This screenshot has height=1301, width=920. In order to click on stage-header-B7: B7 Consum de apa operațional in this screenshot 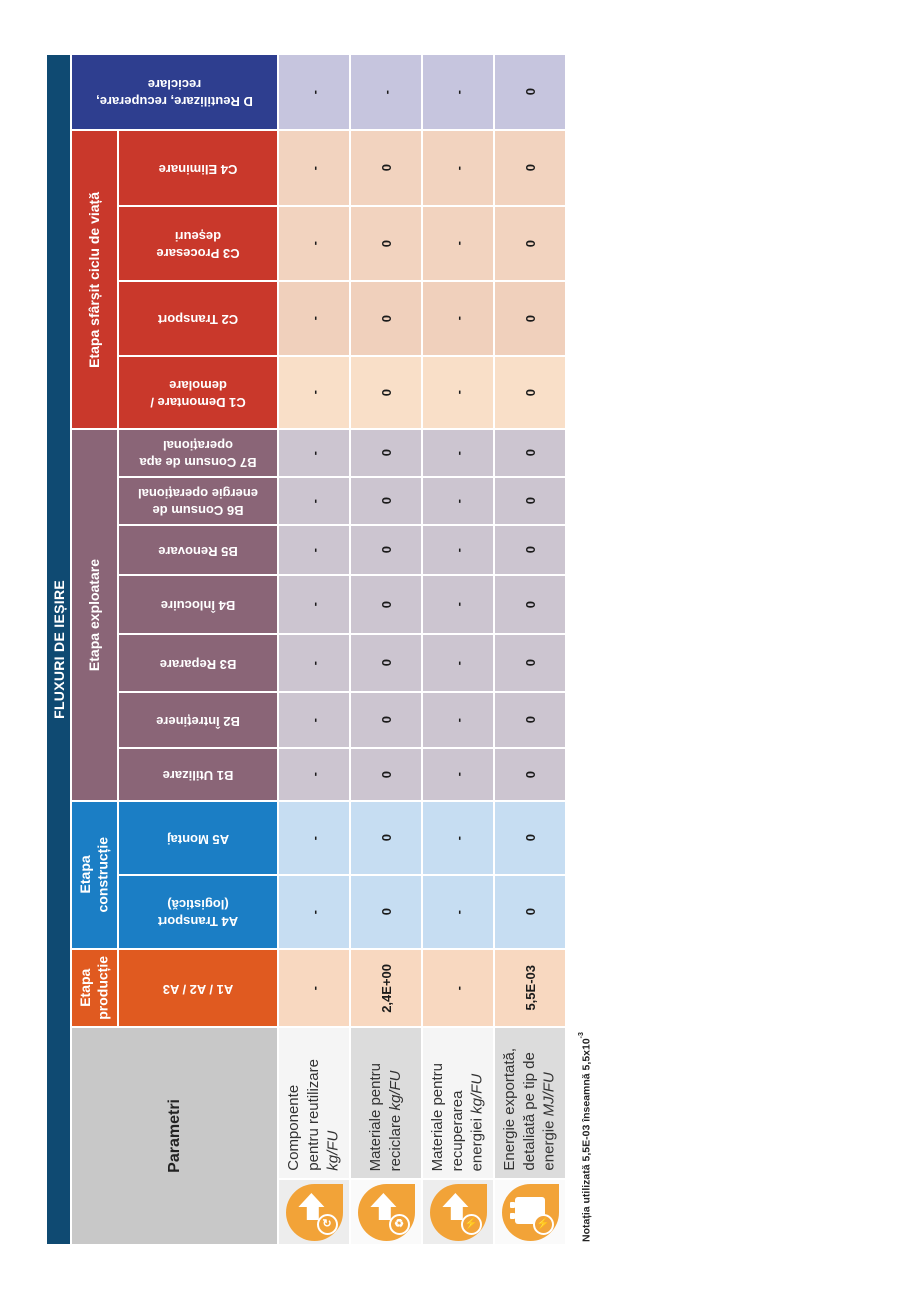, I will do `click(198, 453)`.